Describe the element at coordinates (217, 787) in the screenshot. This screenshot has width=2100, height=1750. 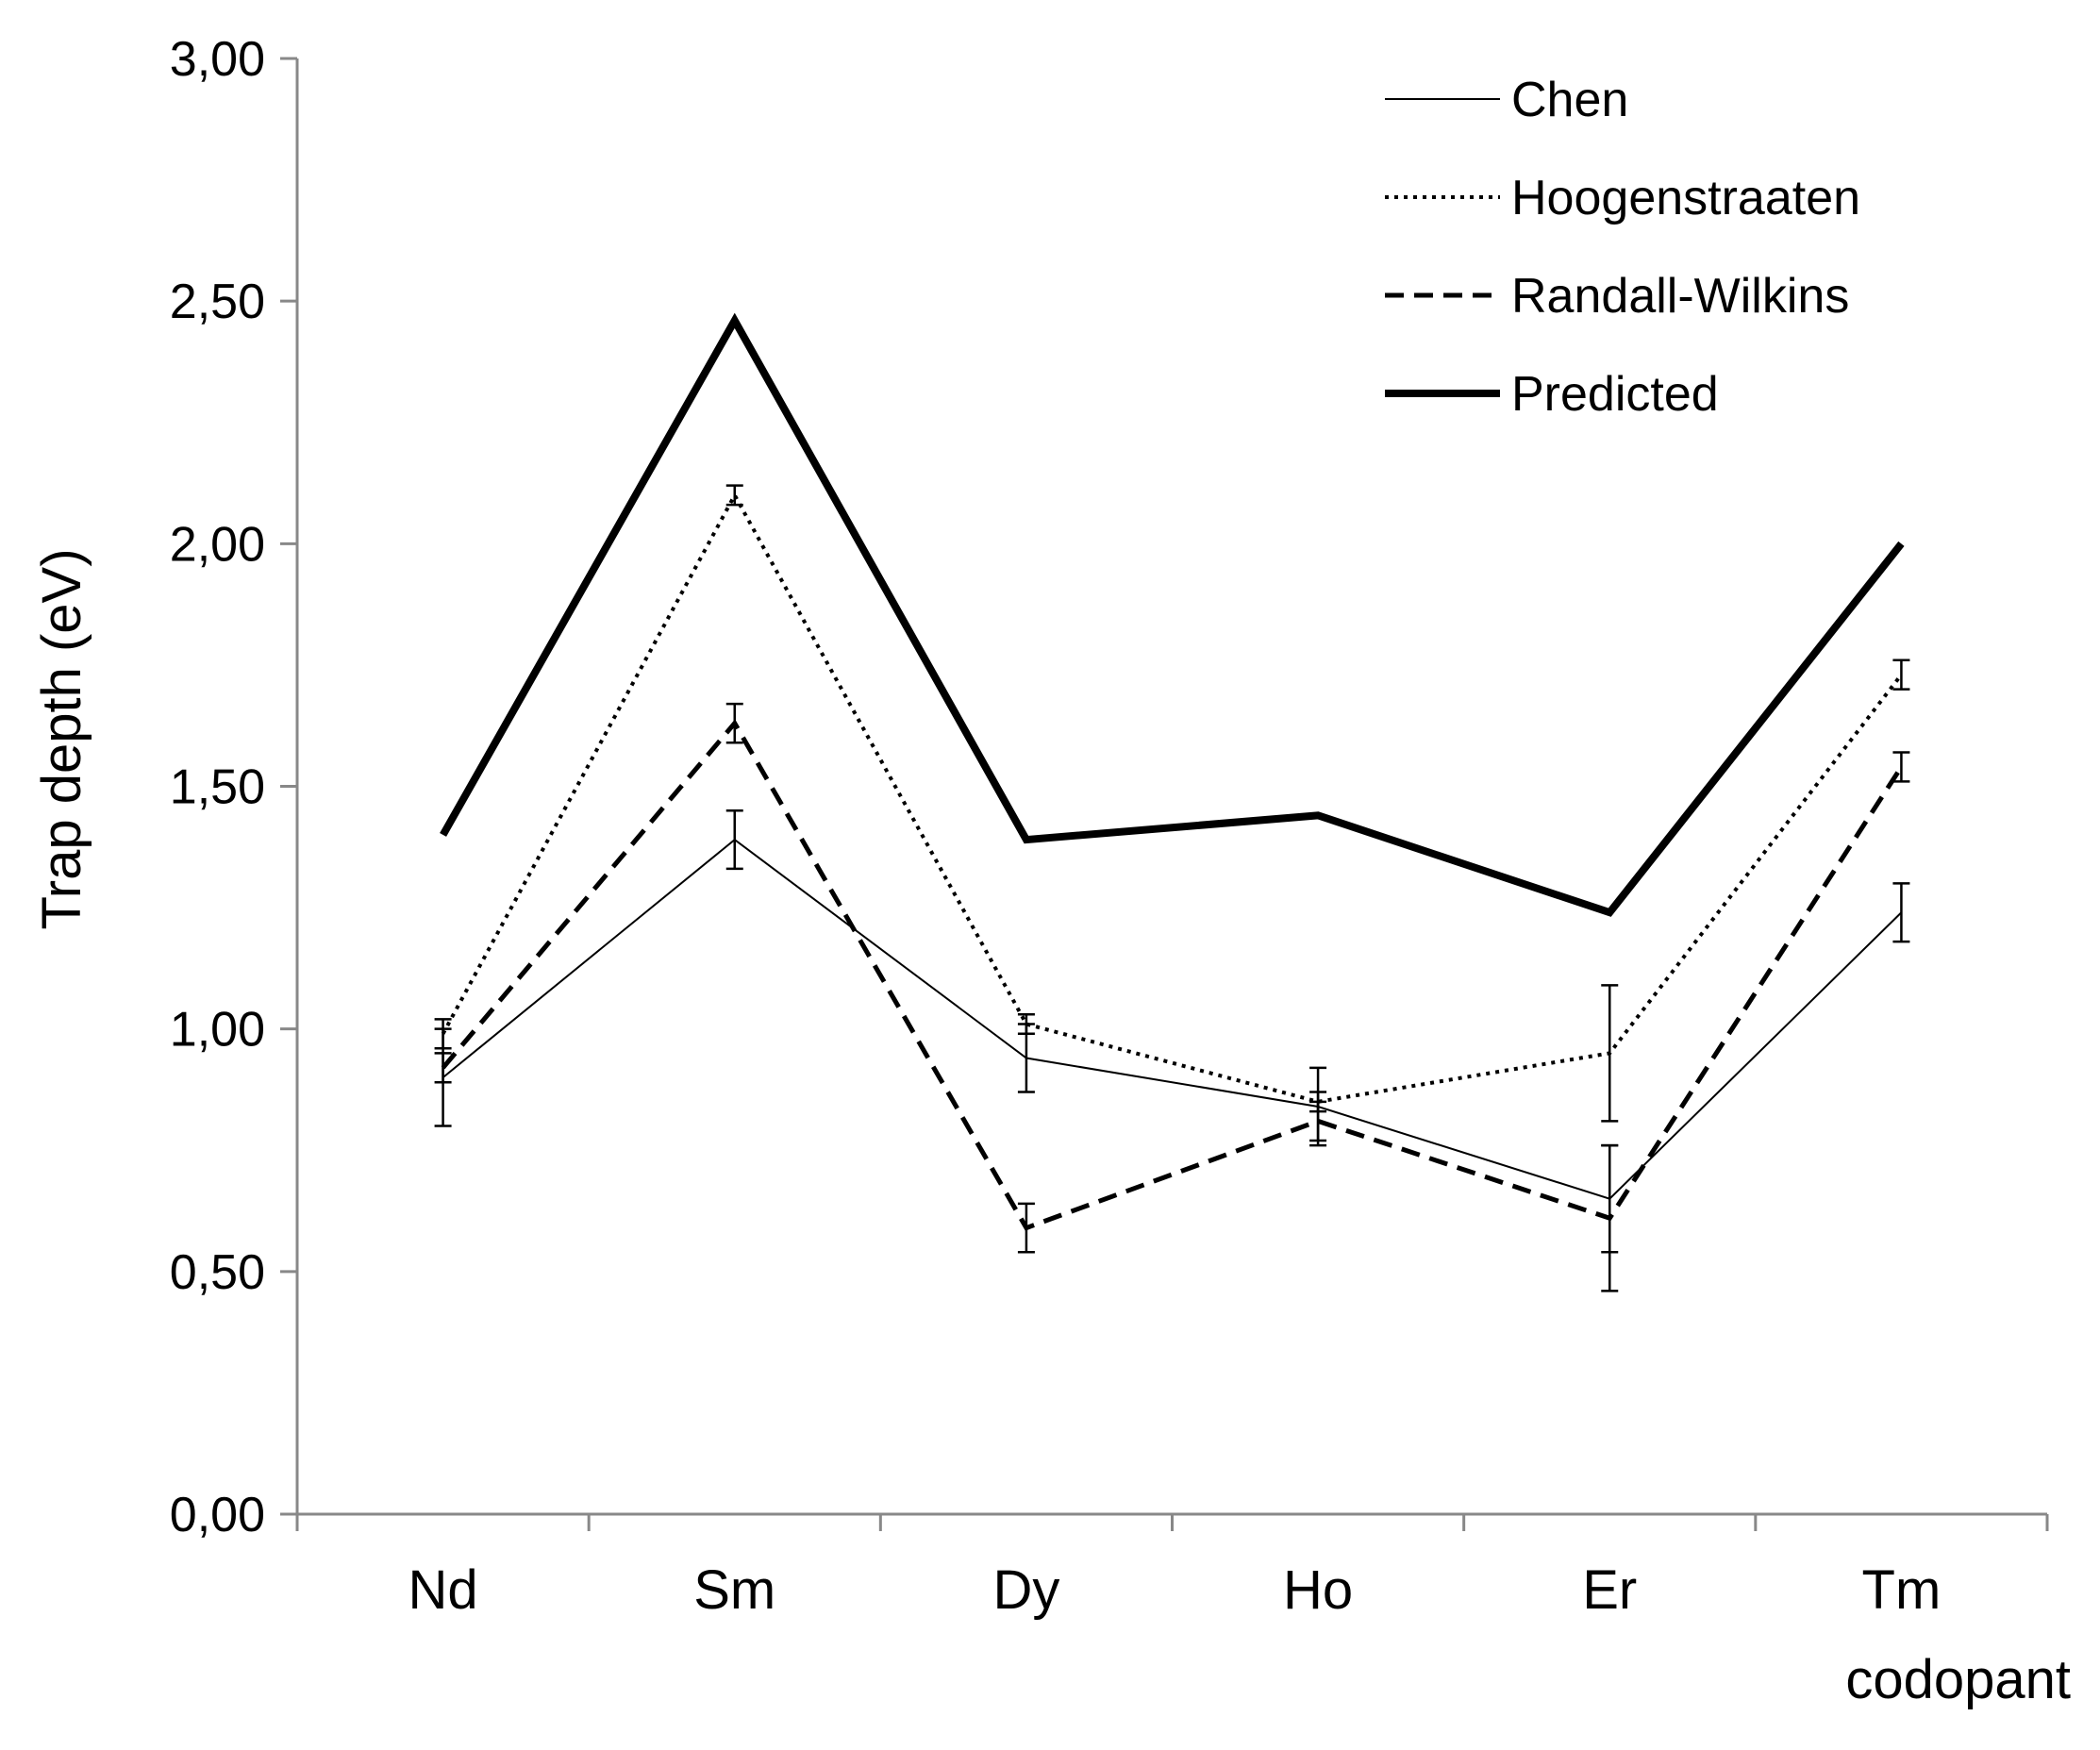
I see `y-tick-label: 1,50` at that location.